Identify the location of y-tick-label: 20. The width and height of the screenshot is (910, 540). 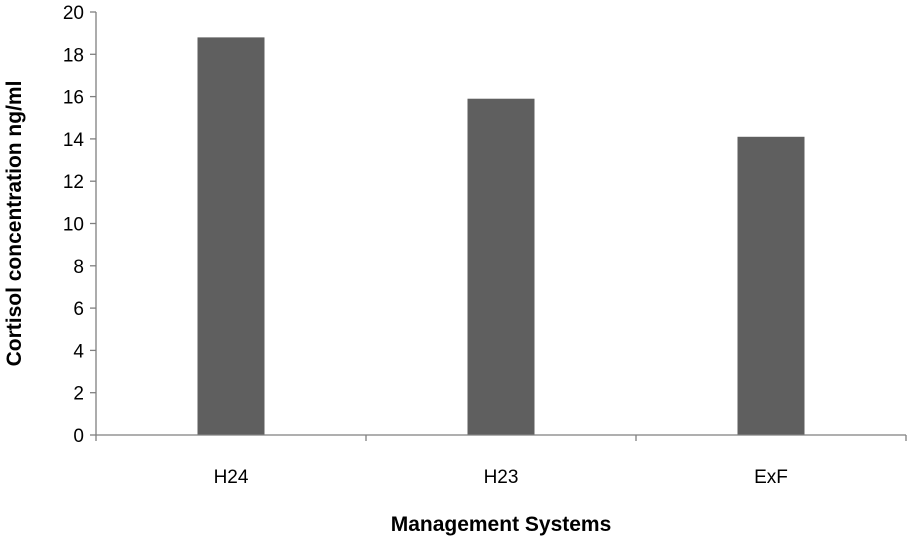
(73, 13).